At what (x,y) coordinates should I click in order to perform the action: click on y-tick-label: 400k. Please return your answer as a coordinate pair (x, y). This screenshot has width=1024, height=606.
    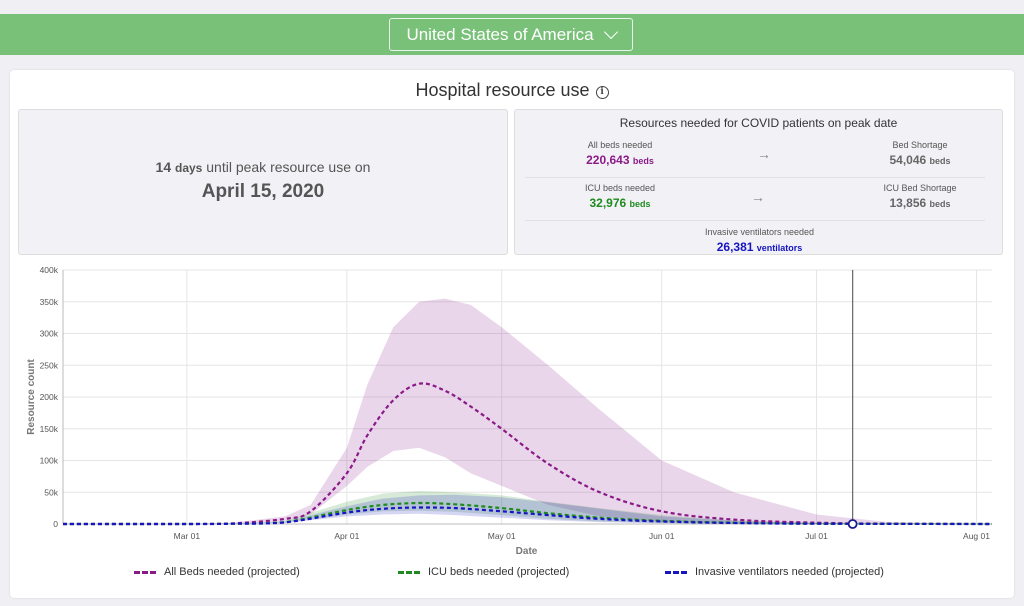
    Looking at the image, I should click on (49, 270).